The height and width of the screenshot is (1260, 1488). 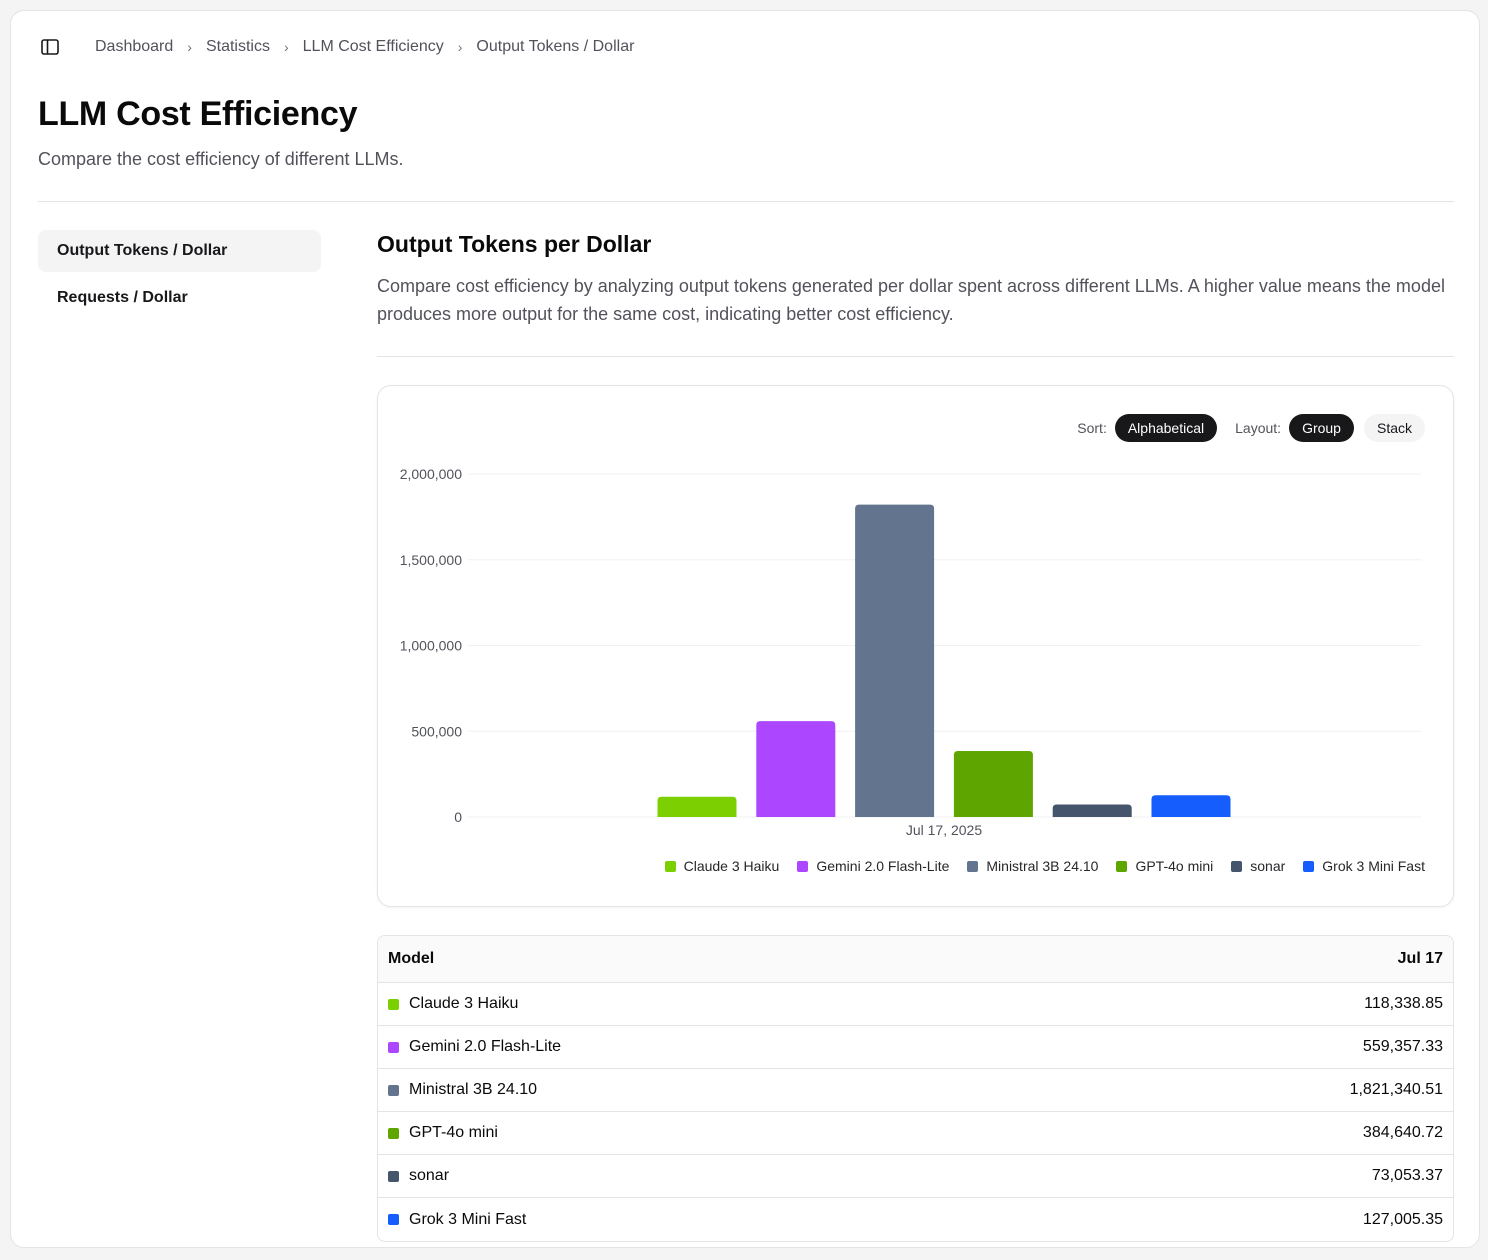 I want to click on layout-stack-button: Stack, so click(x=1394, y=428).